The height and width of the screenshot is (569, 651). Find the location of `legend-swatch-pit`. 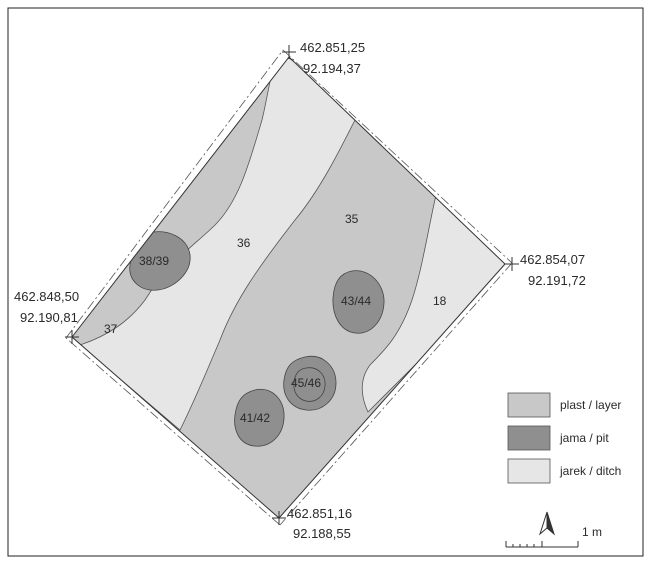

legend-swatch-pit is located at coordinates (529, 438).